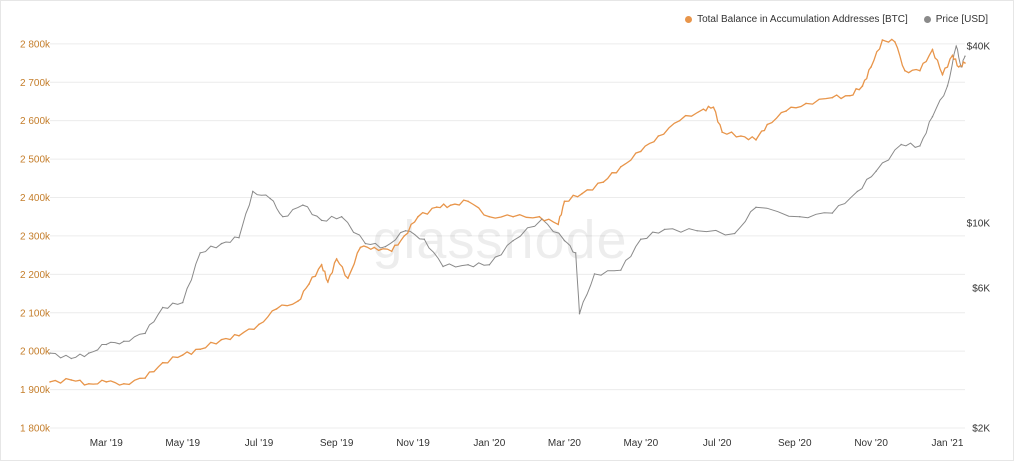  What do you see at coordinates (35, 198) in the screenshot?
I see `left-tick-label: 2 400k` at bounding box center [35, 198].